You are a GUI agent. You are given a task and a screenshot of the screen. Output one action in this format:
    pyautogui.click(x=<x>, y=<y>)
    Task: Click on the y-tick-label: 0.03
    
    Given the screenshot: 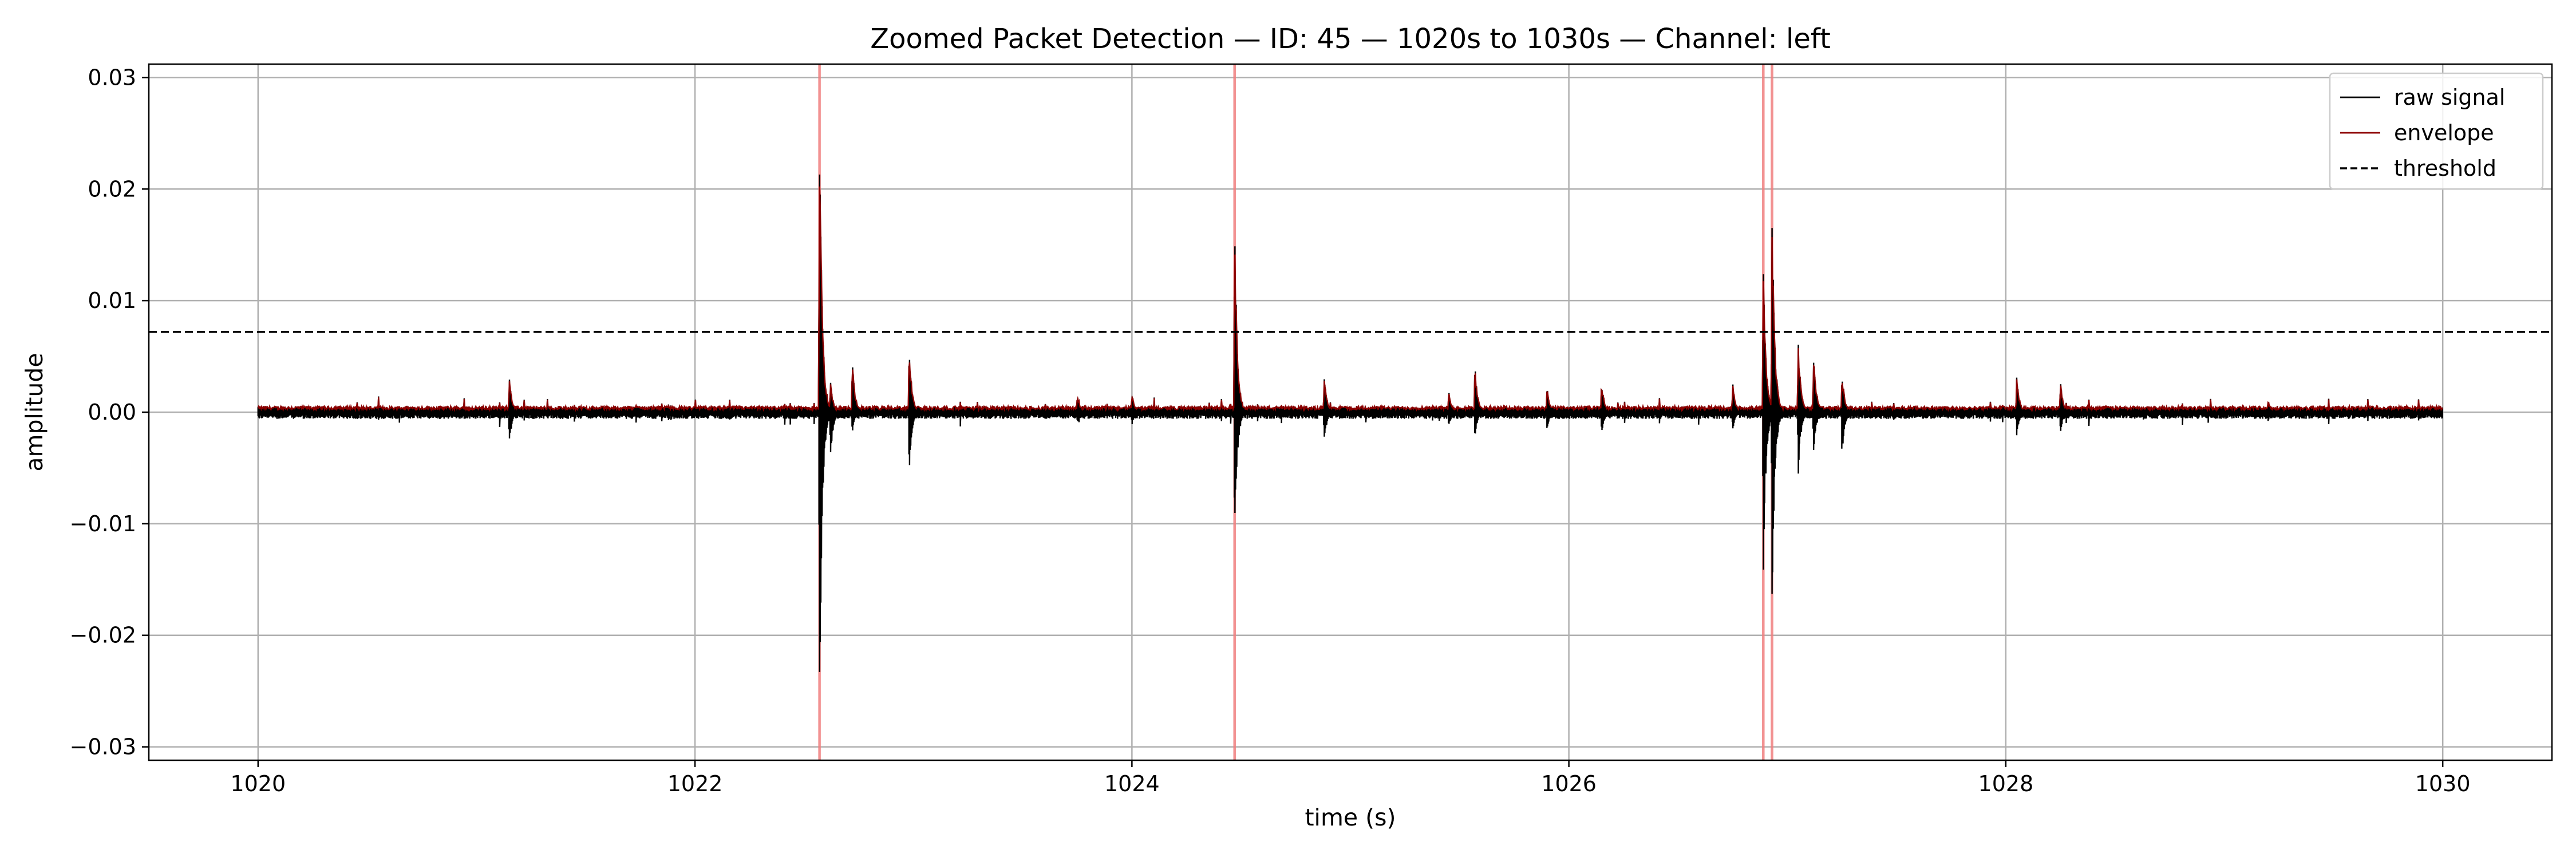 What is the action you would take?
    pyautogui.click(x=112, y=77)
    